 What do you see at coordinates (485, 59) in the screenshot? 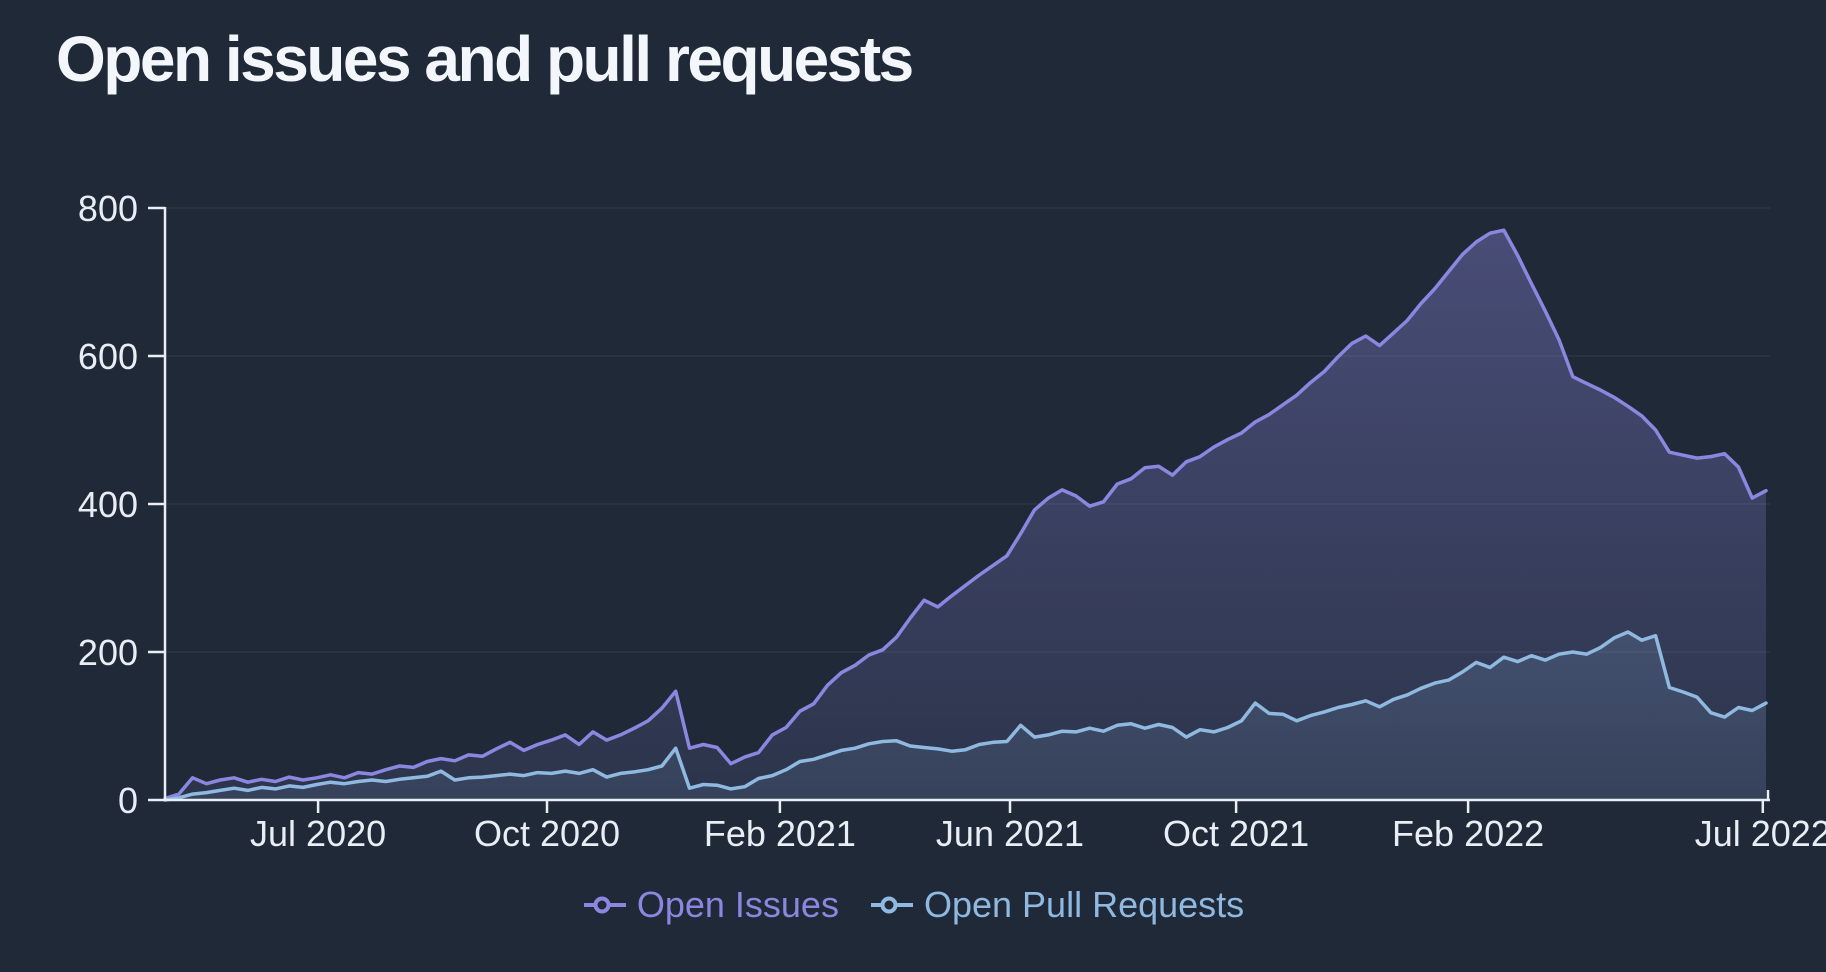
I see `chart-title: Open issues and pull requests` at bounding box center [485, 59].